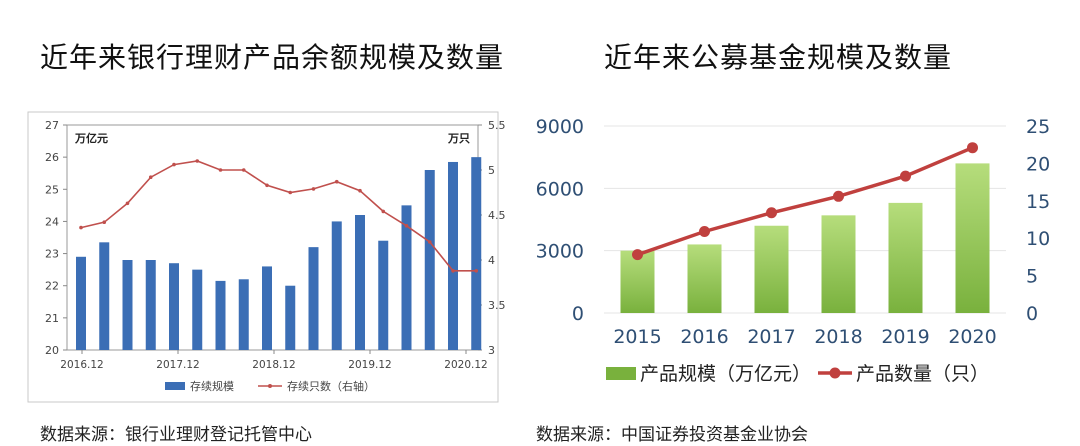  I want to click on bar-2016, so click(704, 278).